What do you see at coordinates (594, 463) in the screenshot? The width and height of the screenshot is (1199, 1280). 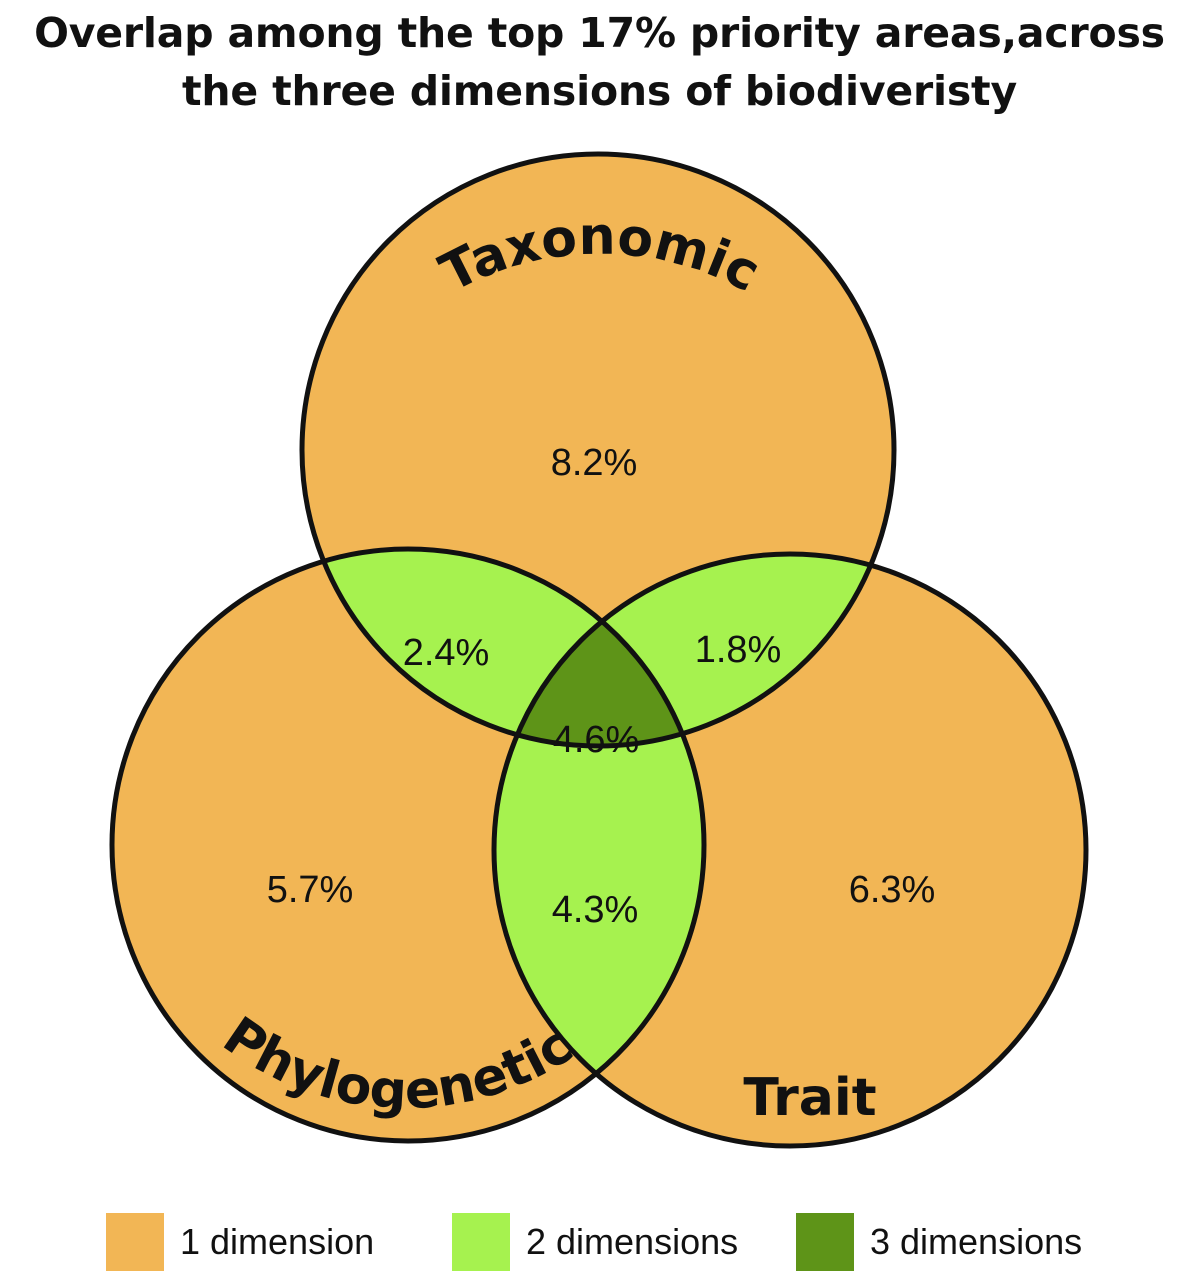 I see `taxonomic-only-value: 8.2%` at bounding box center [594, 463].